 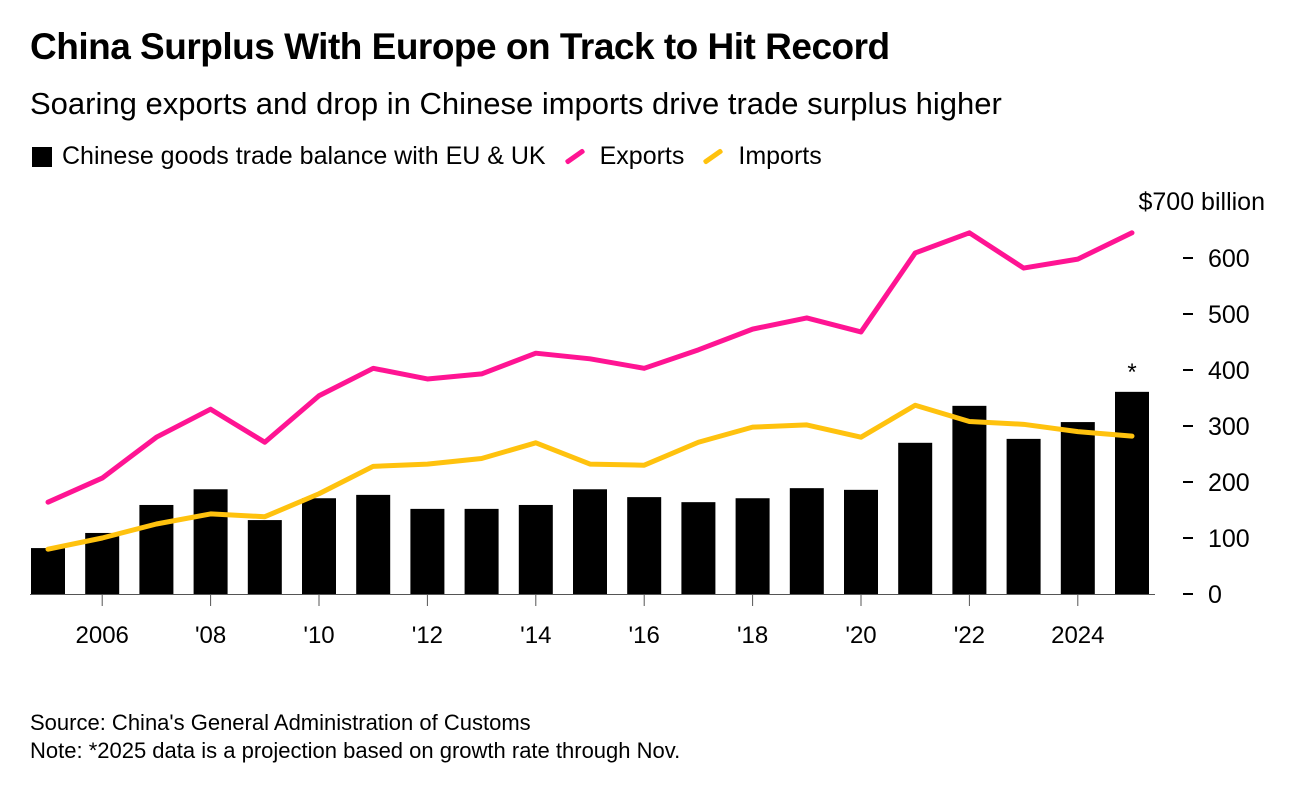 What do you see at coordinates (1023, 516) in the screenshot?
I see `bar-2023` at bounding box center [1023, 516].